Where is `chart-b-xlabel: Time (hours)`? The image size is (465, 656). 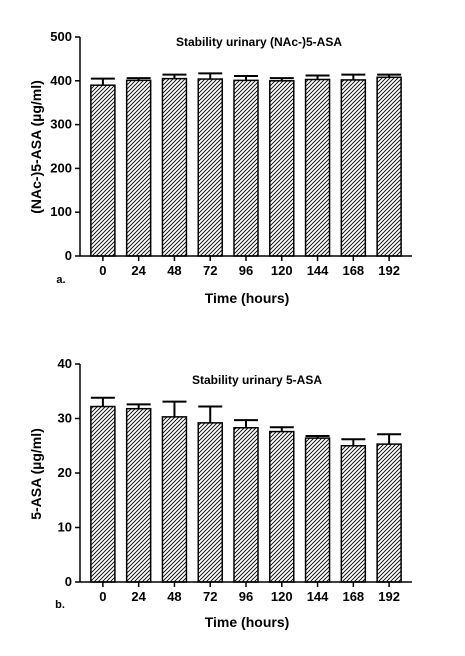
chart-b-xlabel: Time (hours) is located at coordinates (247, 622).